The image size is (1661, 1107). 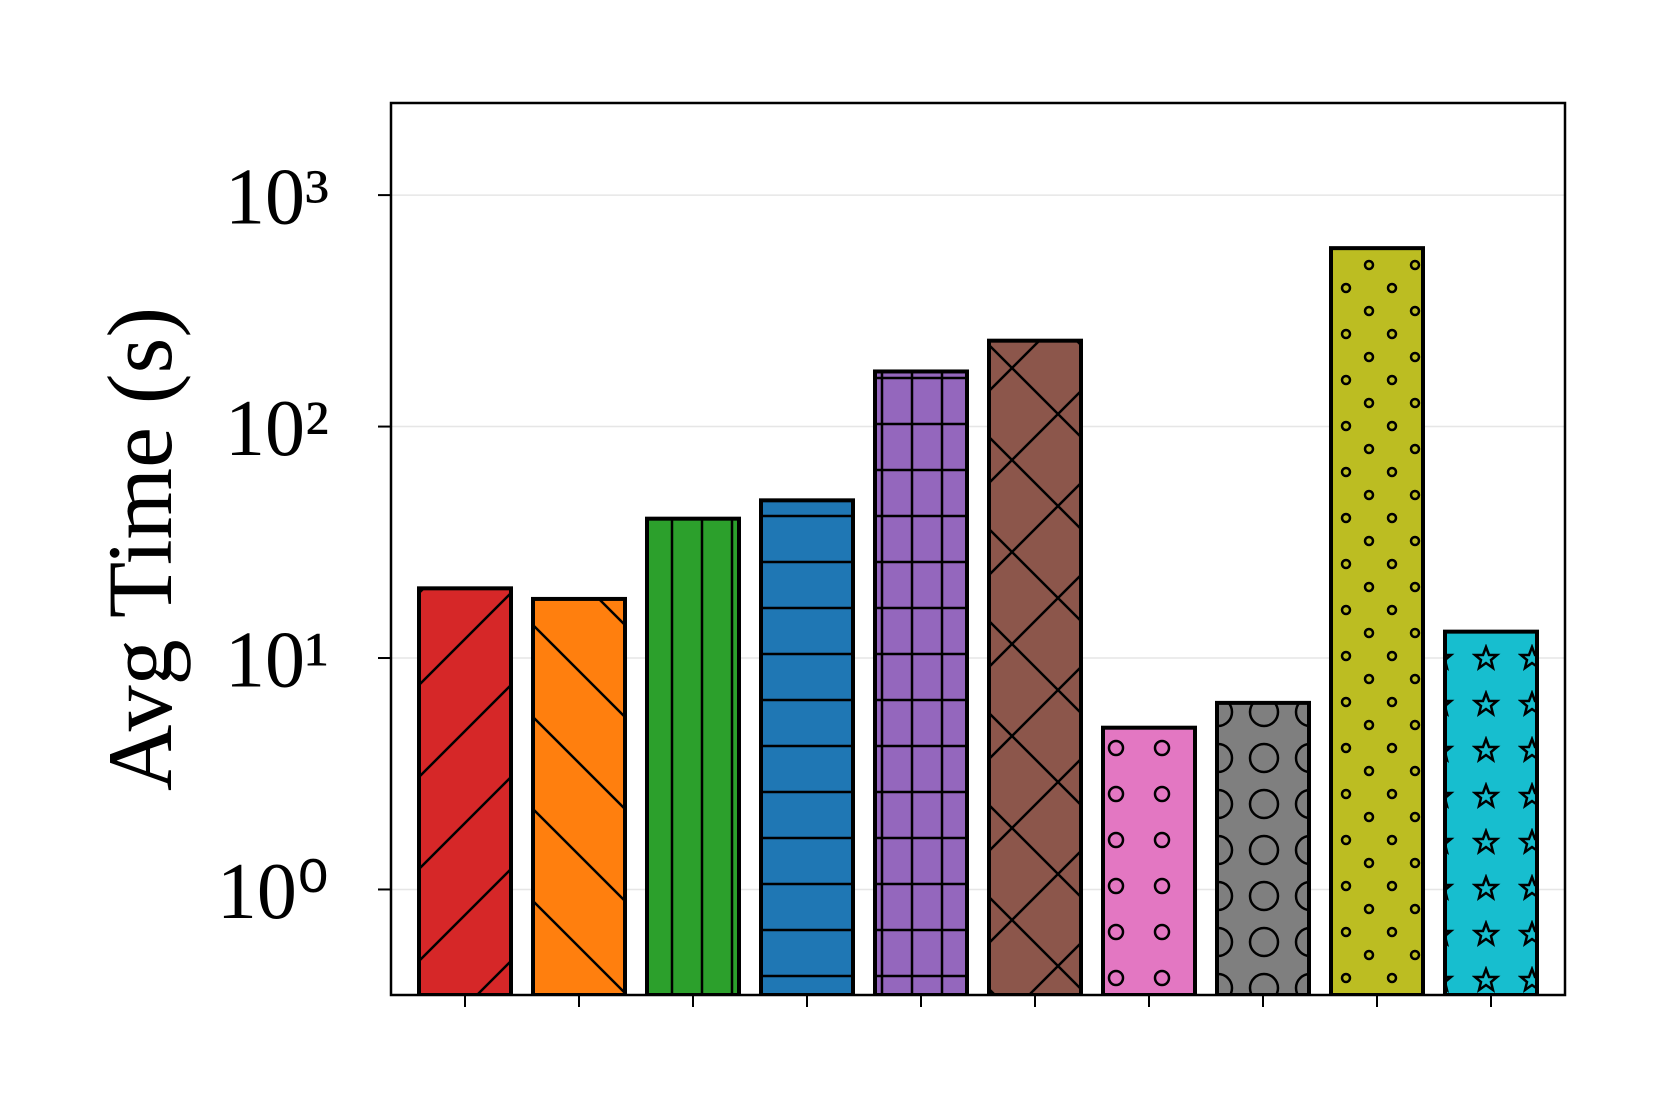 I want to click on y-tick-label: 10³, so click(x=277, y=197).